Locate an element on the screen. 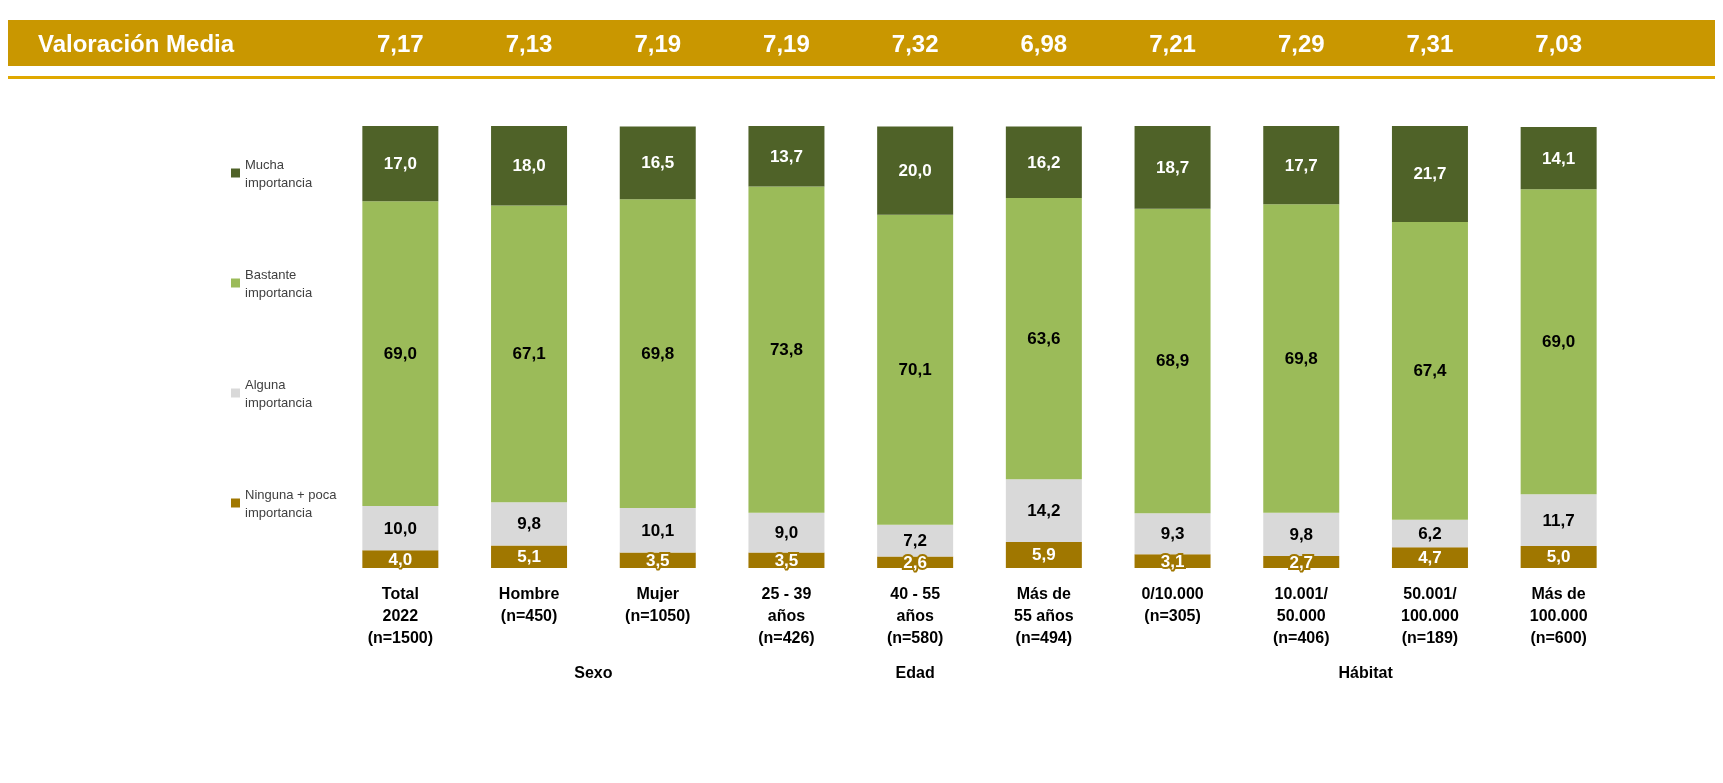 Image resolution: width=1723 pixels, height=783 pixels. data-label: 16,2 is located at coordinates (1044, 162).